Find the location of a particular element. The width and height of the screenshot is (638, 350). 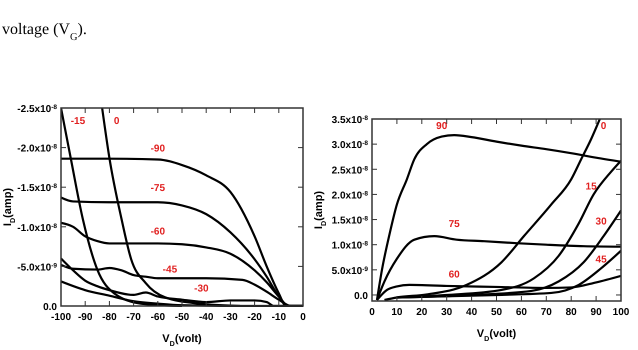

y-tick-label: -1.0x10$^{-8}$ is located at coordinates (37, 228).